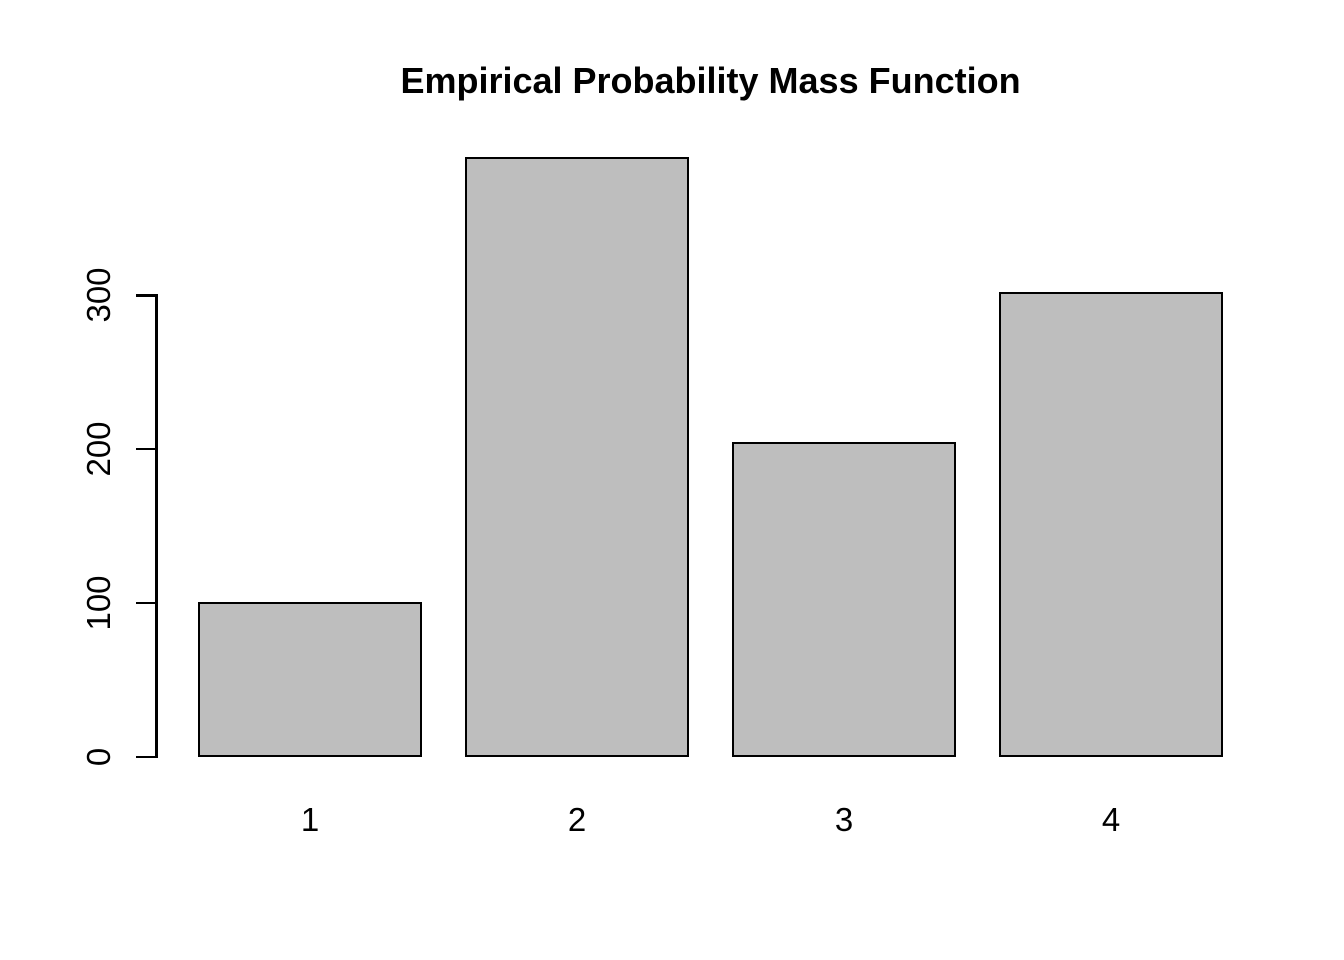 The width and height of the screenshot is (1344, 960). What do you see at coordinates (310, 819) in the screenshot?
I see `x-axis-label: 1` at bounding box center [310, 819].